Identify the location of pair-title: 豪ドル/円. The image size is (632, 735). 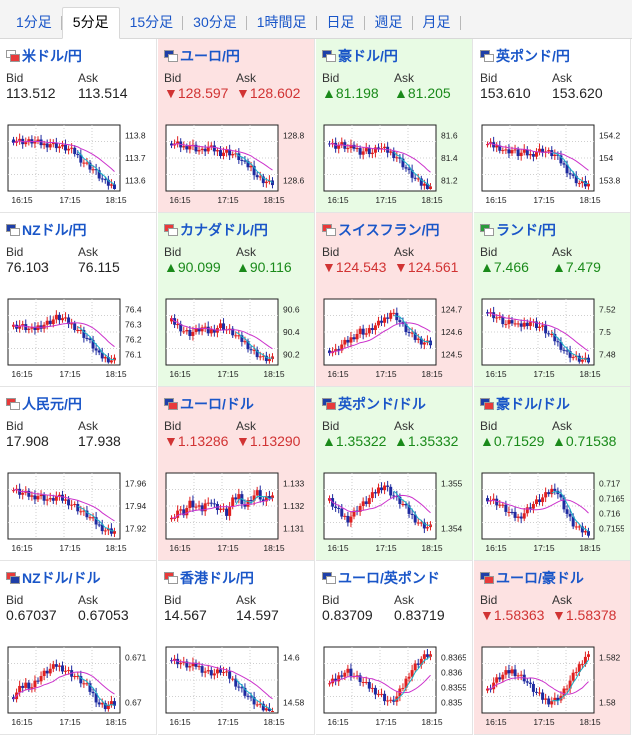
(360, 56).